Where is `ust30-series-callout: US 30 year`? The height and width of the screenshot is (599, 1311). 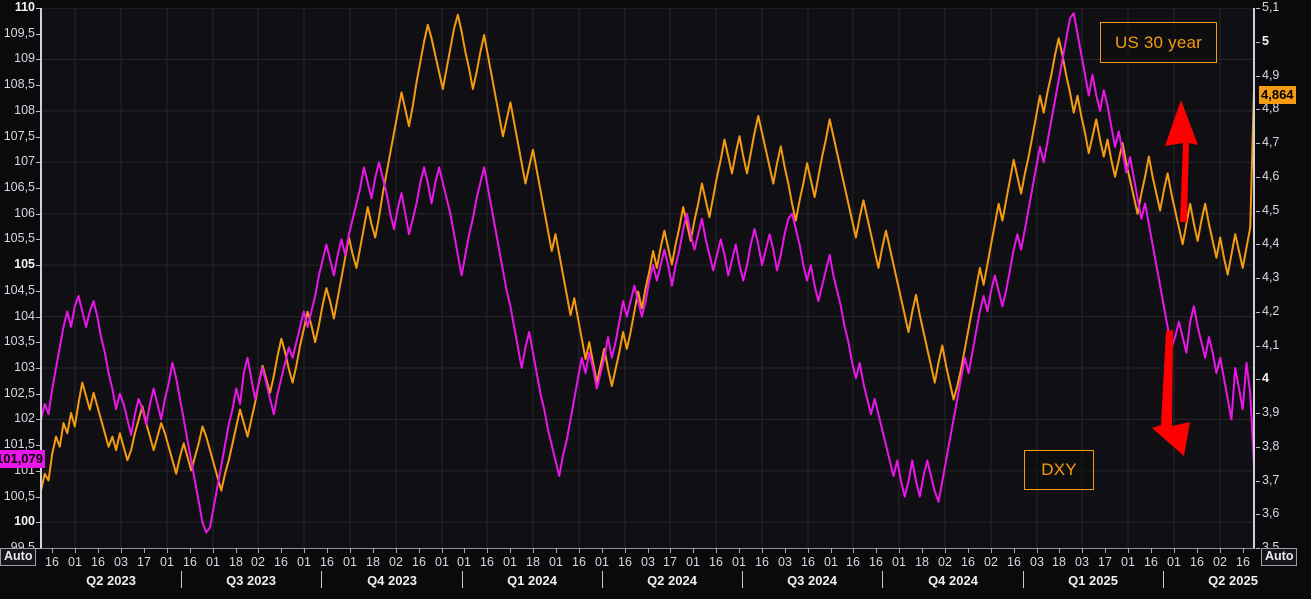 ust30-series-callout: US 30 year is located at coordinates (1158, 42).